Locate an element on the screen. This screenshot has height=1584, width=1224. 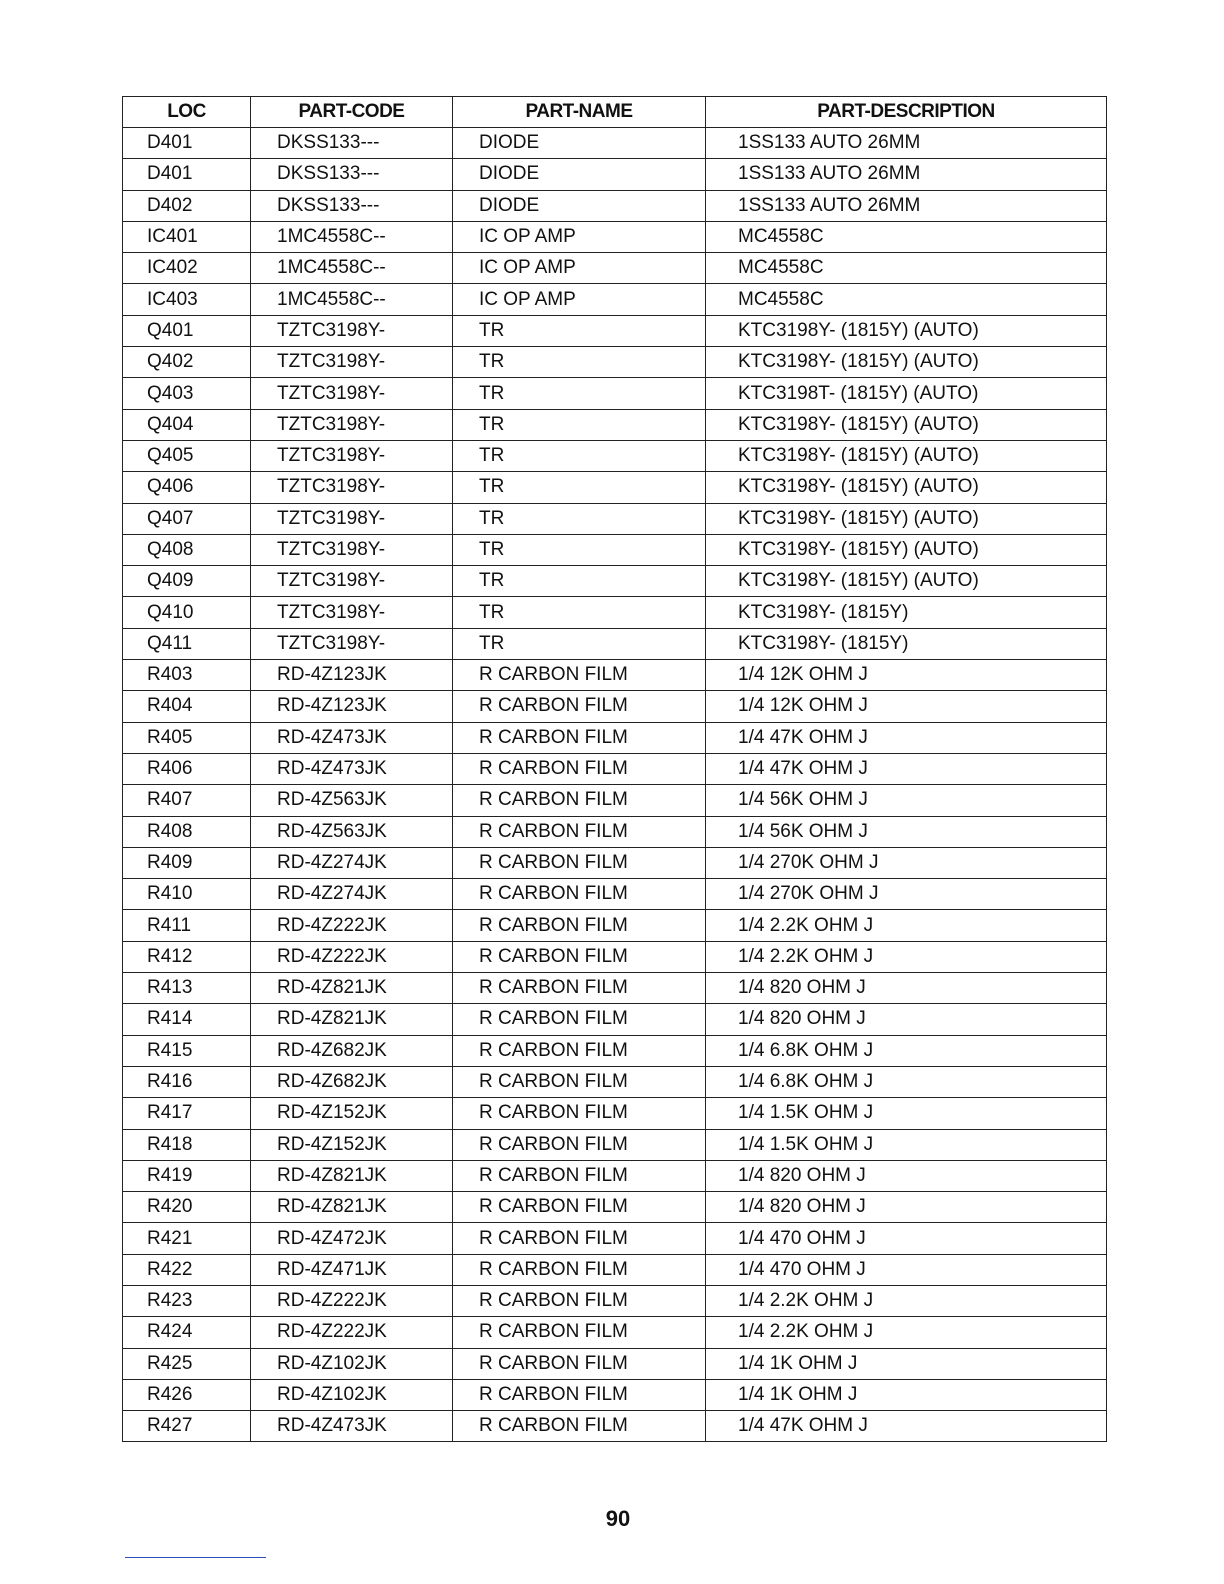
table-row: Q409 TZTC3198Y- TR KTC3198Y- (1815Y) (AUTO) is located at coordinates (614, 581).